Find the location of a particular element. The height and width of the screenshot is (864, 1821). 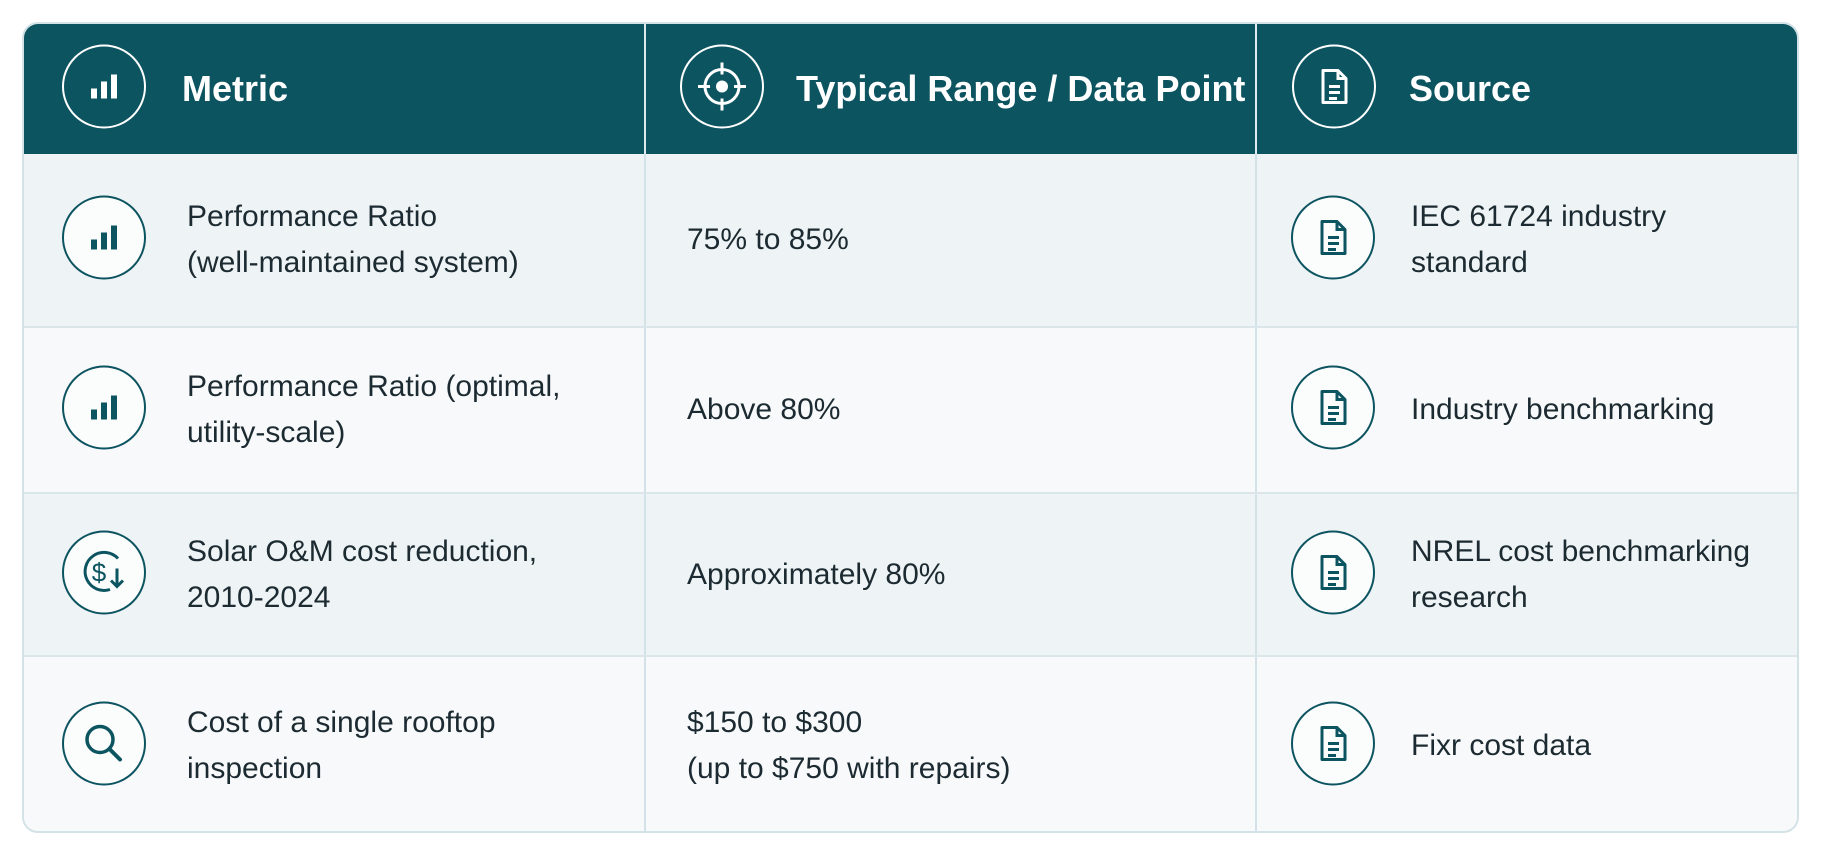

header-cell: Metric is located at coordinates (235, 89).